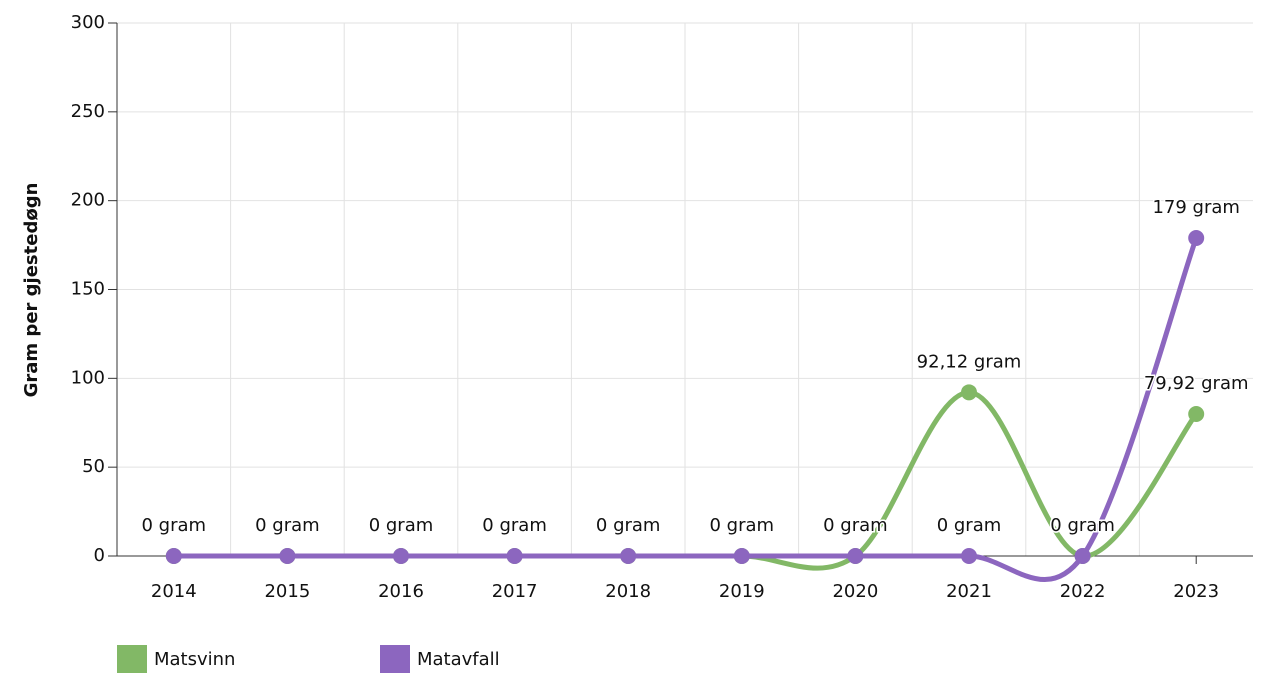 Image resolution: width=1273 pixels, height=673 pixels. Describe the element at coordinates (287, 591) in the screenshot. I see `x-tick-label: 2015` at that location.